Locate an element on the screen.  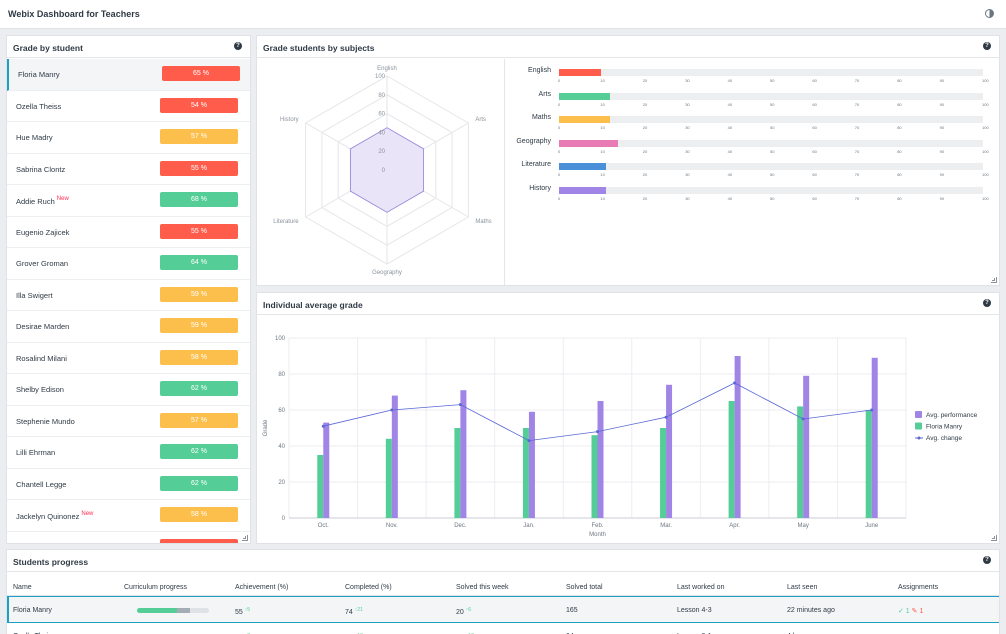
column-header: Achievement (%) is located at coordinates (262, 587).